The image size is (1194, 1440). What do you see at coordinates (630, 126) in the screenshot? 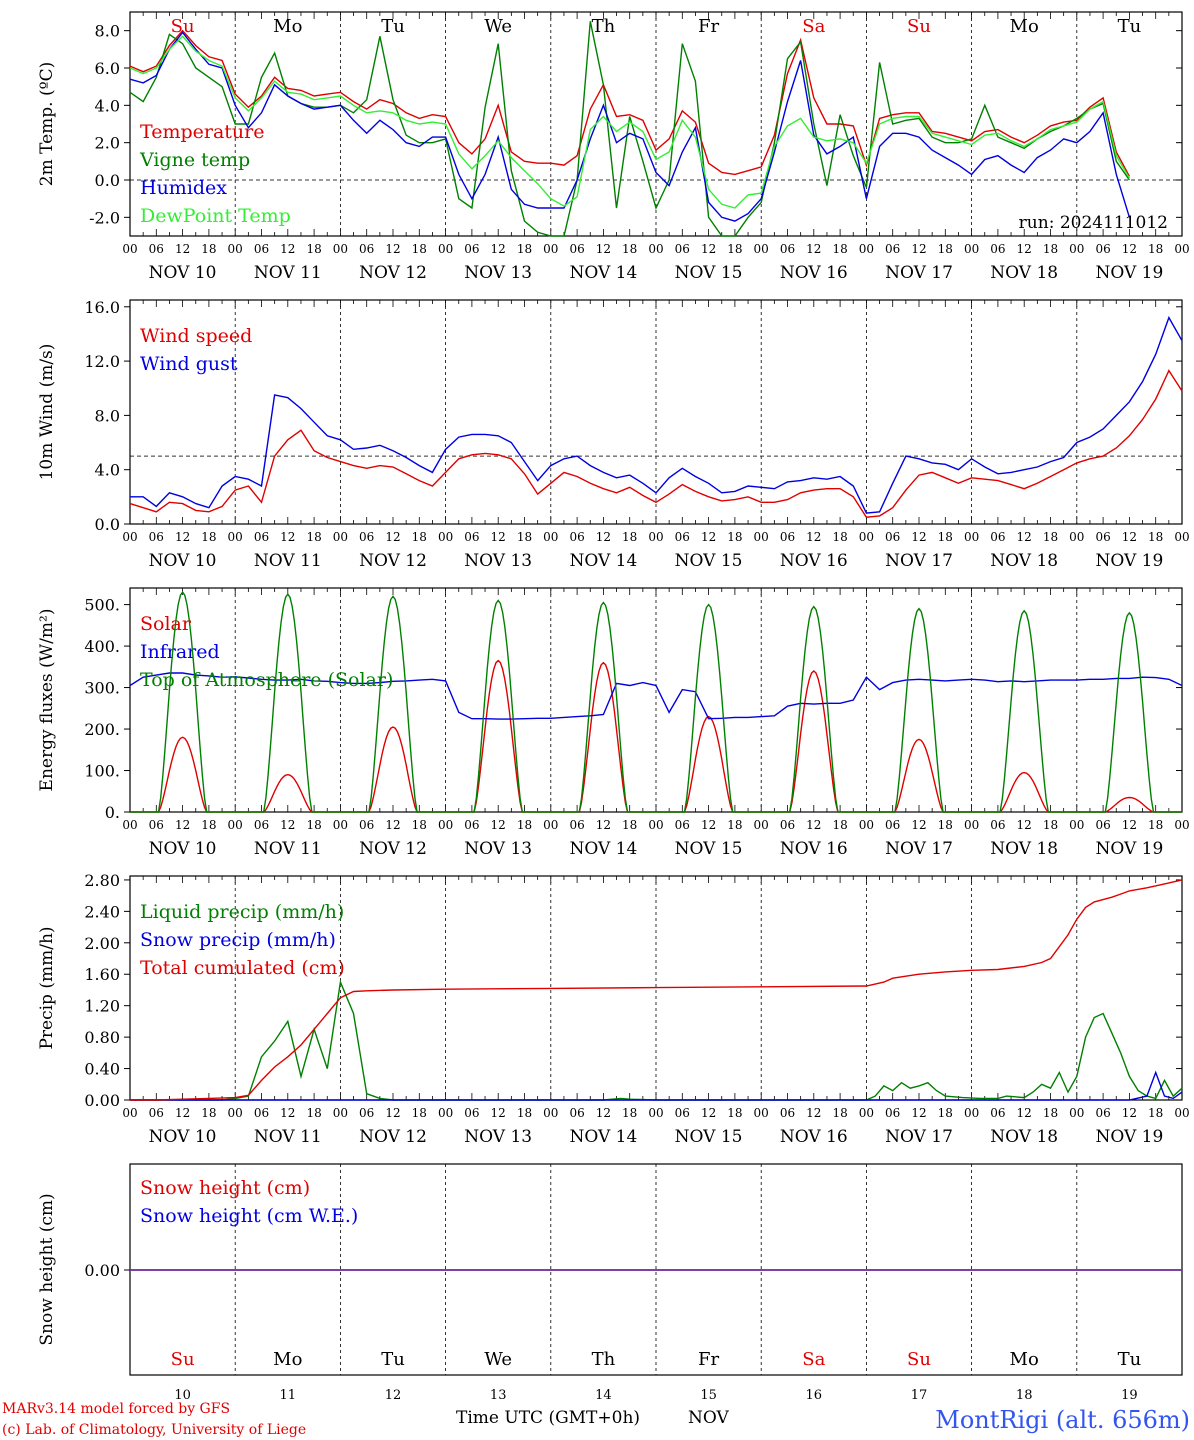
I see `series-line-humidex` at bounding box center [630, 126].